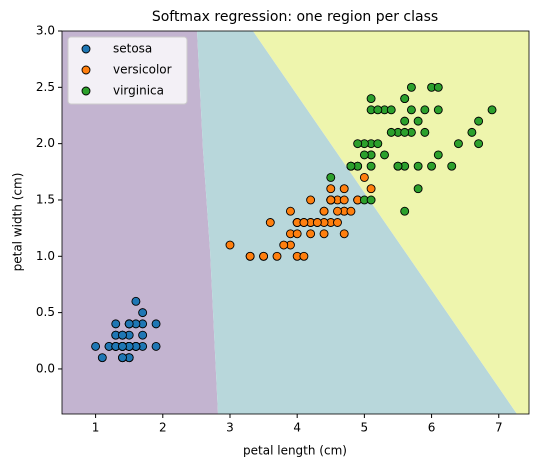 The image size is (536, 473). What do you see at coordinates (297, 428) in the screenshot?
I see `x-tick-label: 4` at bounding box center [297, 428].